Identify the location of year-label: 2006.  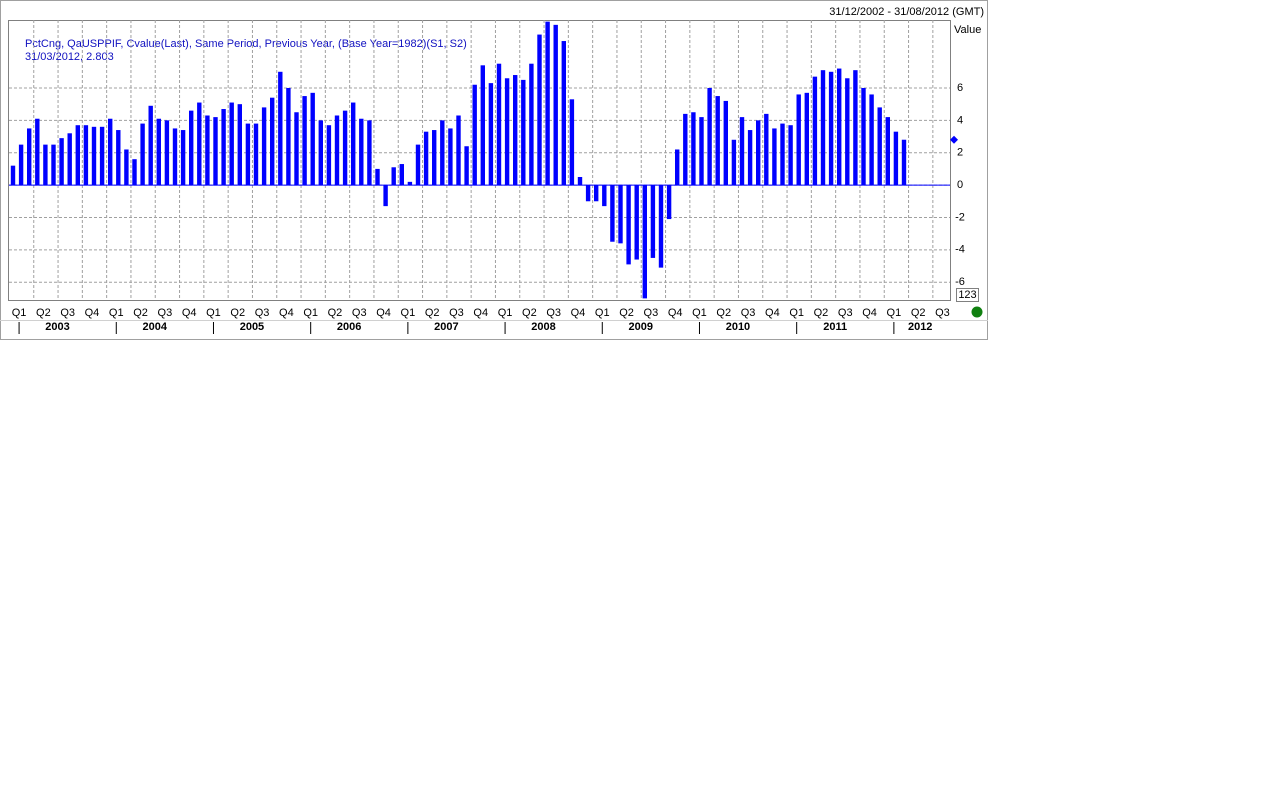
(349, 327).